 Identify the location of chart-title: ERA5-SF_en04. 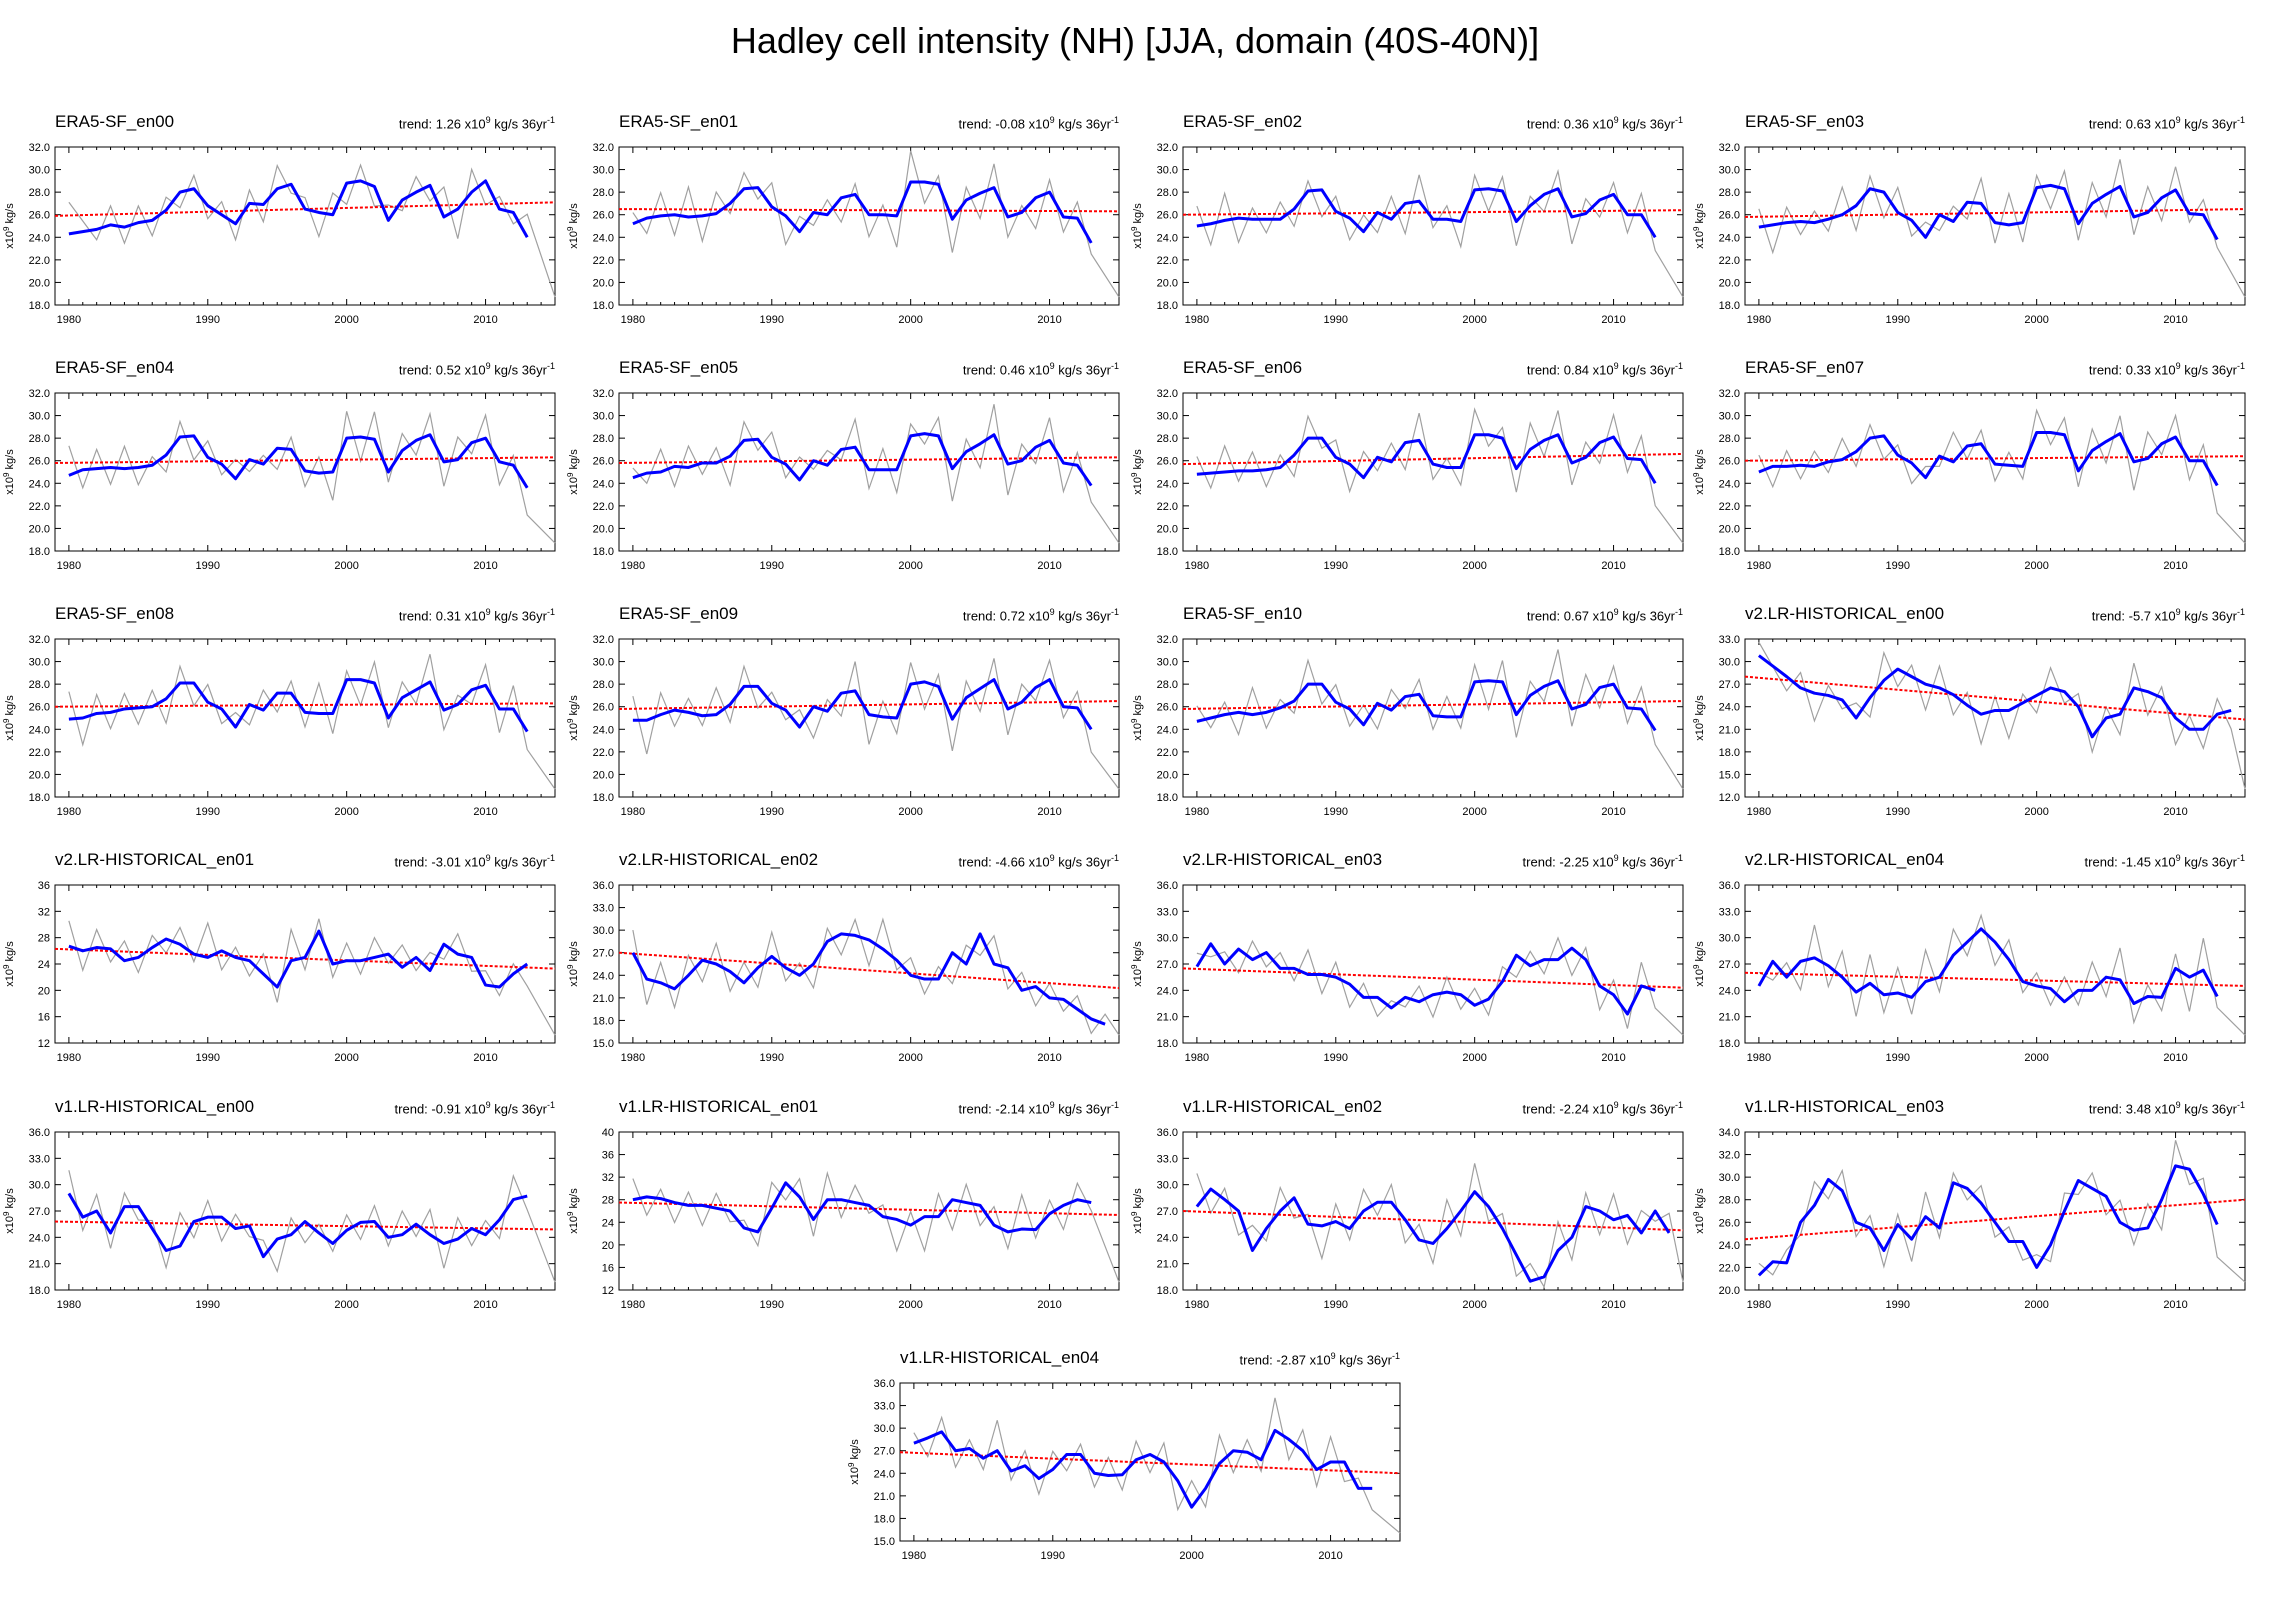
(115, 367).